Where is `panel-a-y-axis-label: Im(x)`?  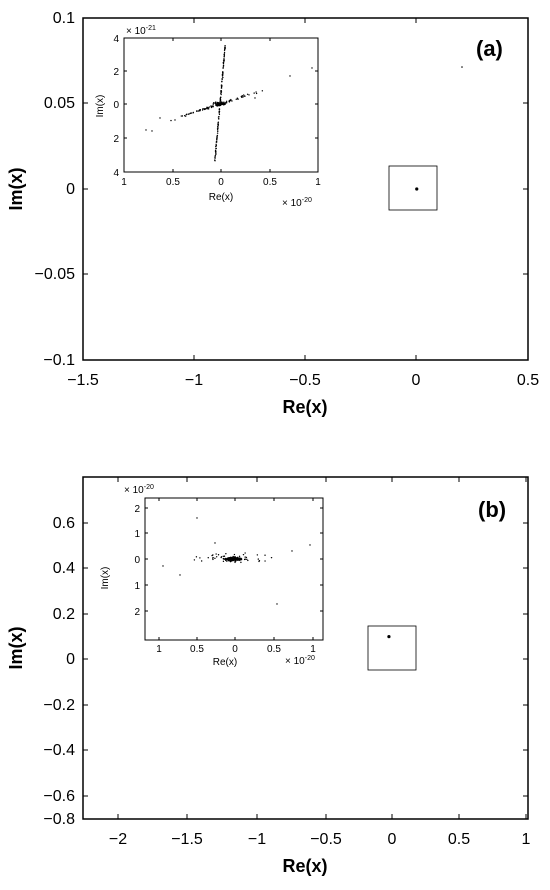 panel-a-y-axis-label: Im(x) is located at coordinates (16, 188).